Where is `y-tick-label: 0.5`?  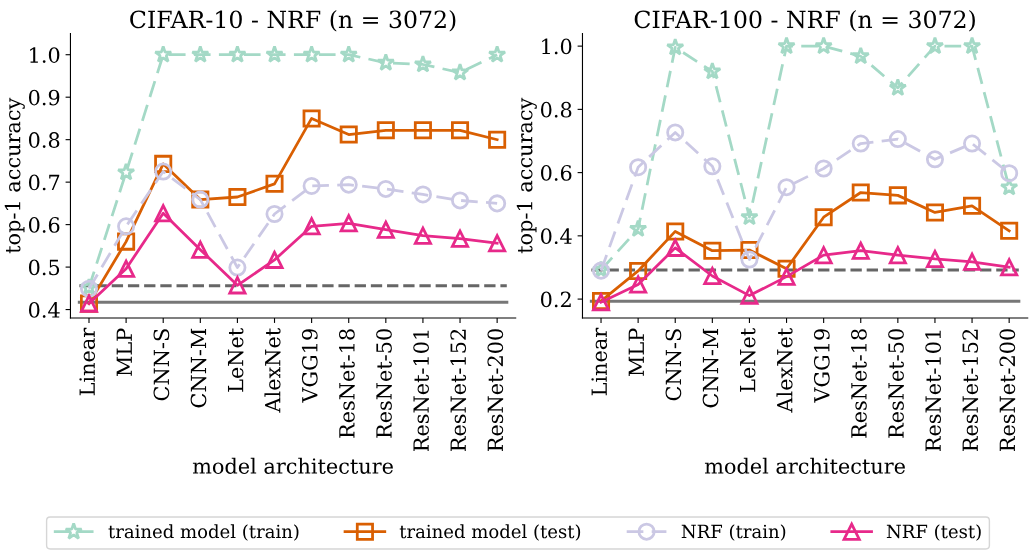
y-tick-label: 0.5 is located at coordinates (44, 267).